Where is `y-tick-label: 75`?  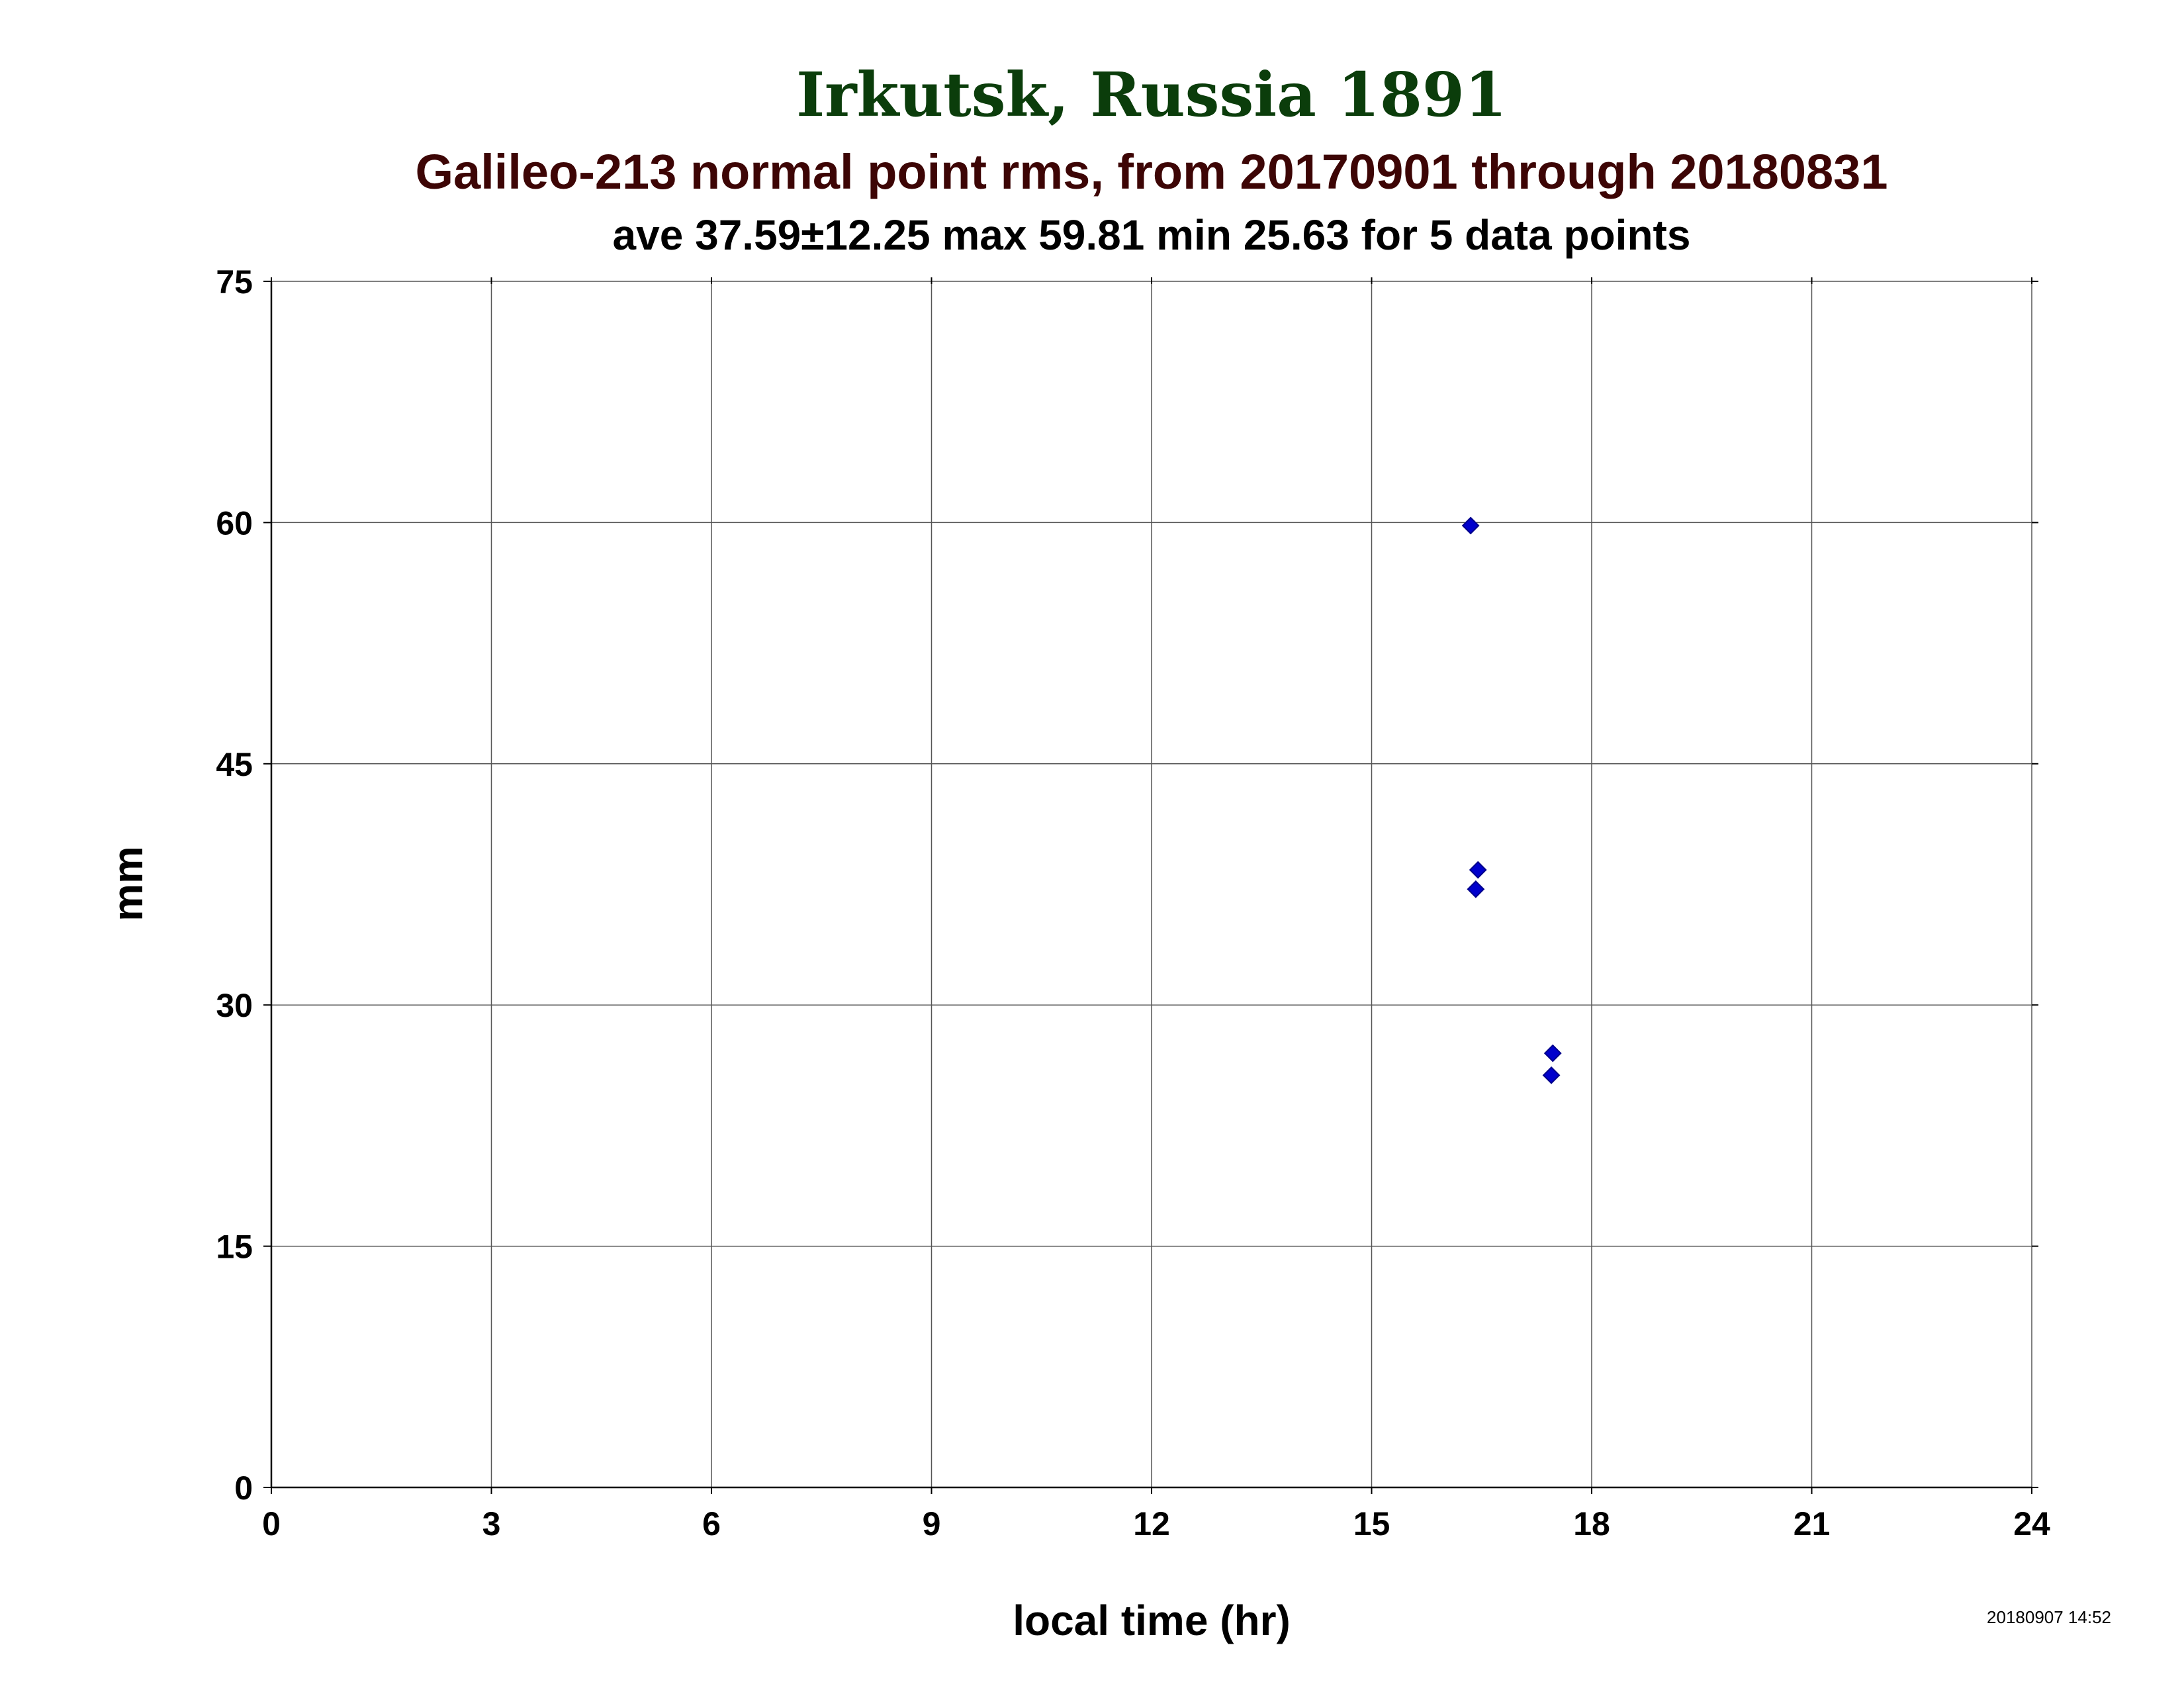
y-tick-label: 75 is located at coordinates (235, 282).